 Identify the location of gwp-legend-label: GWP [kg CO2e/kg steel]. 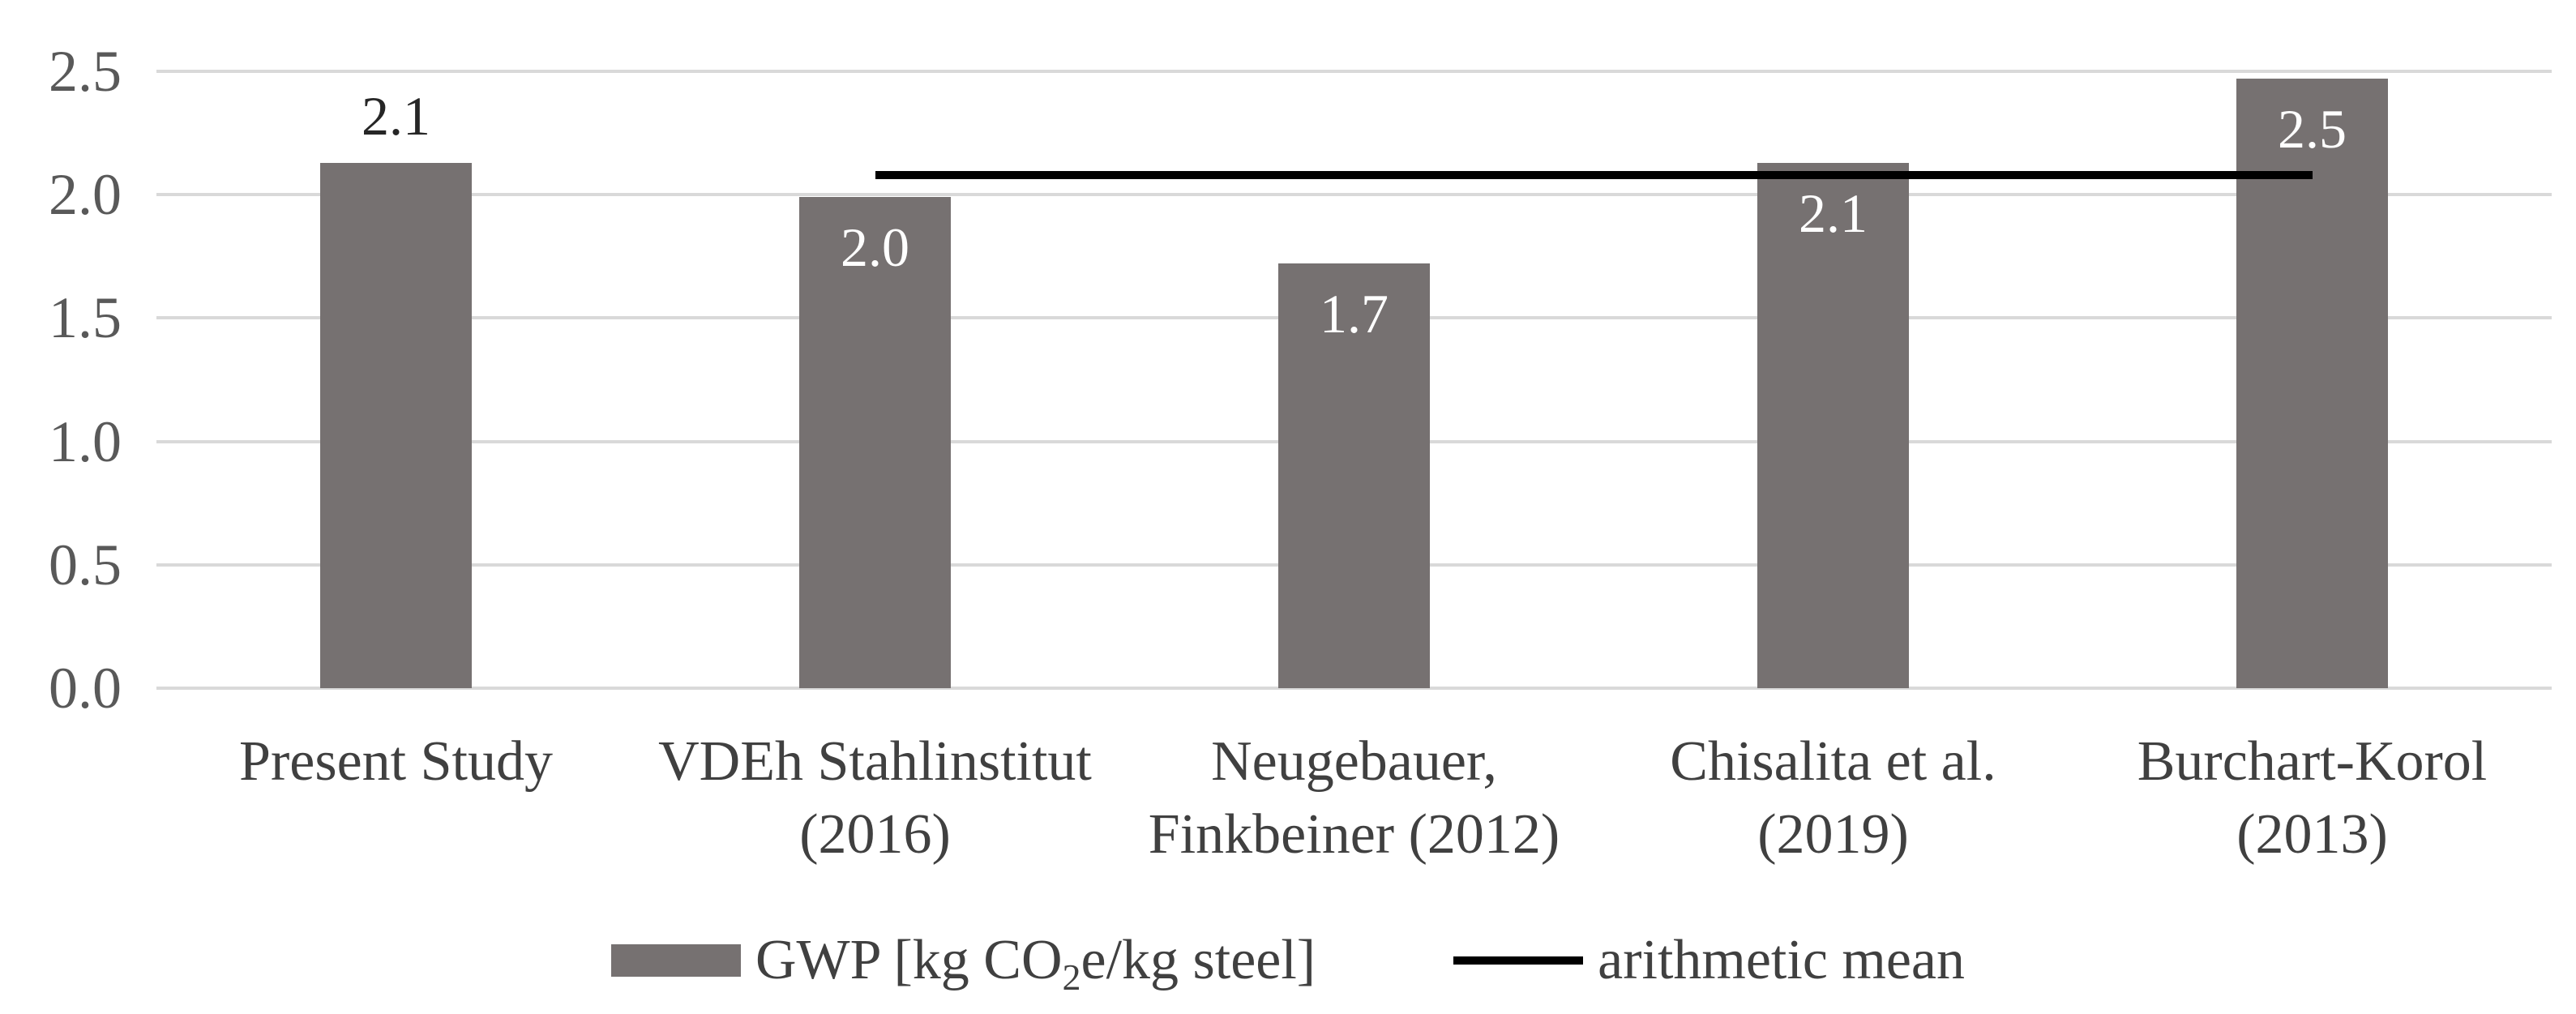
(1035, 963).